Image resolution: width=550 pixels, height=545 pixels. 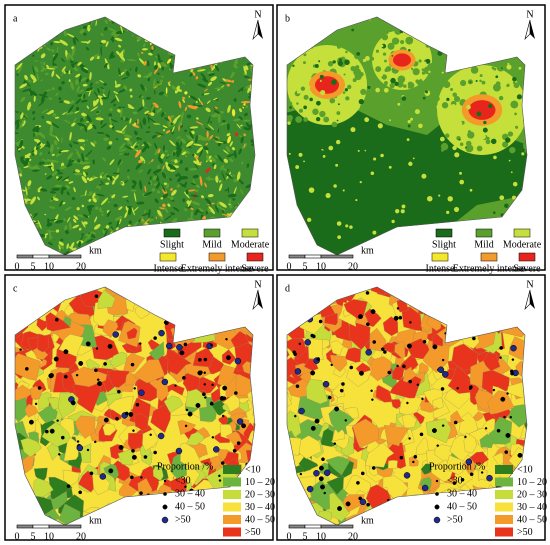 What do you see at coordinates (260, 507) in the screenshot?
I see `legend-label: 30 – 40` at bounding box center [260, 507].